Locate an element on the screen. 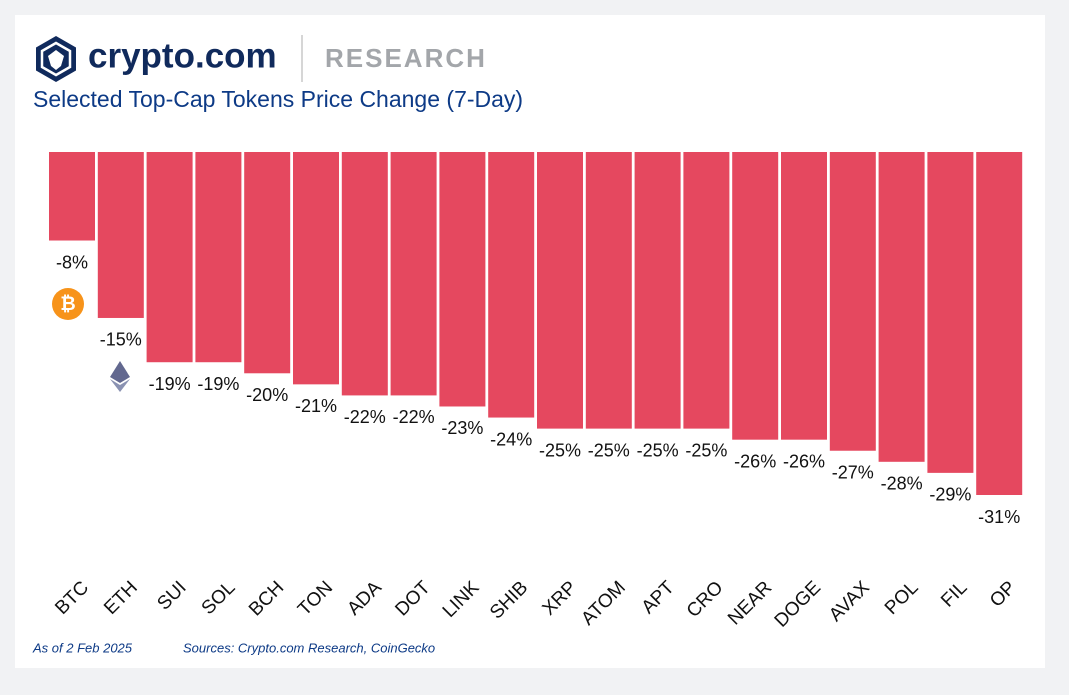 Image resolution: width=1069 pixels, height=695 pixels. value-label: -24% is located at coordinates (511, 439).